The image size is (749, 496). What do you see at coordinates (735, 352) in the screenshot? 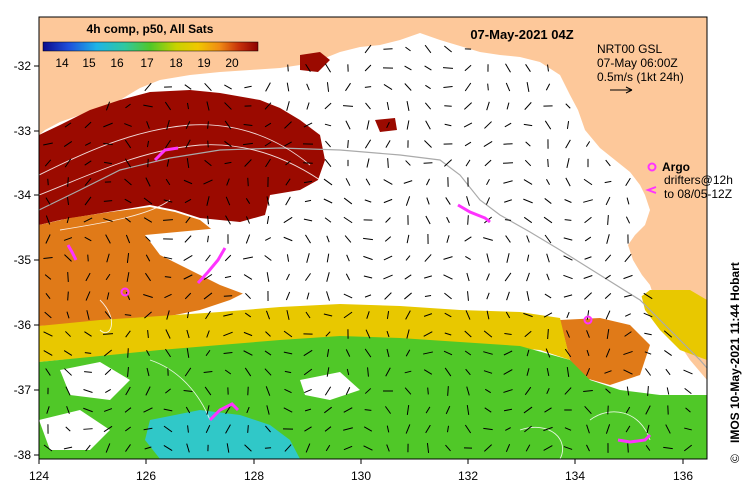
I see `imos-credit: IMOS 10-May-2021 11:44 Hobart` at bounding box center [735, 352].